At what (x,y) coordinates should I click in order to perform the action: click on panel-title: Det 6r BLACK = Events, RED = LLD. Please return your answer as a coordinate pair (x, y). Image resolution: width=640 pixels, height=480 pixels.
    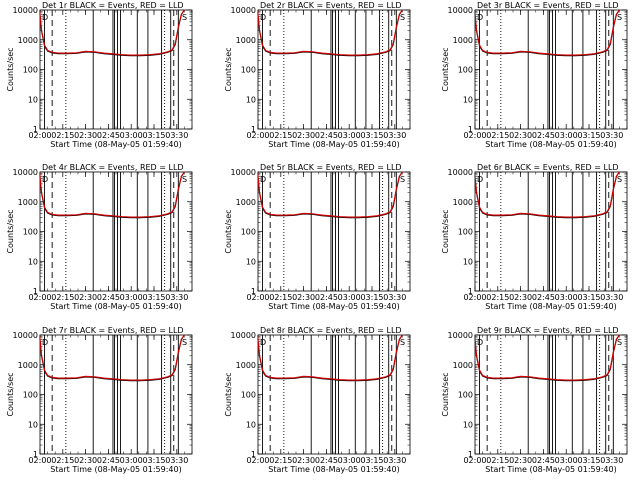
    Looking at the image, I should click on (548, 167).